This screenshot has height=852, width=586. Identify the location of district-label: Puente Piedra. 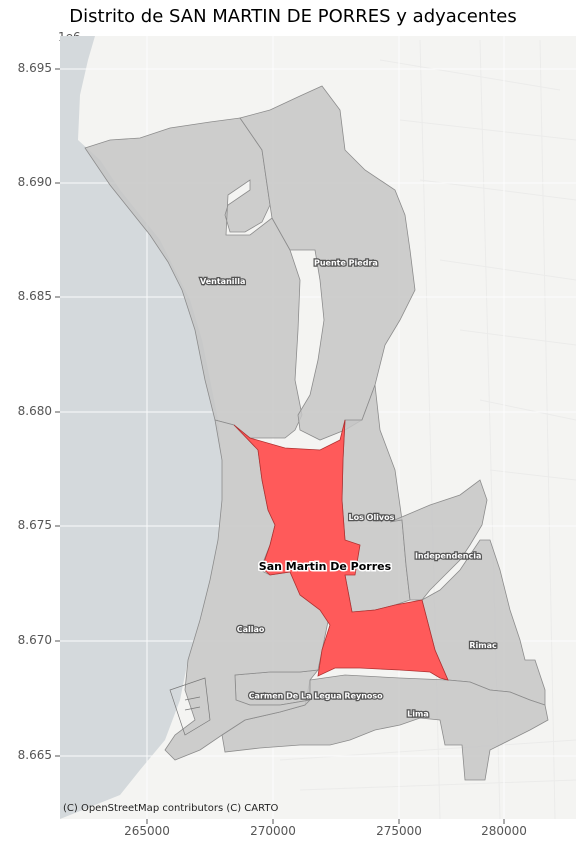
(346, 263).